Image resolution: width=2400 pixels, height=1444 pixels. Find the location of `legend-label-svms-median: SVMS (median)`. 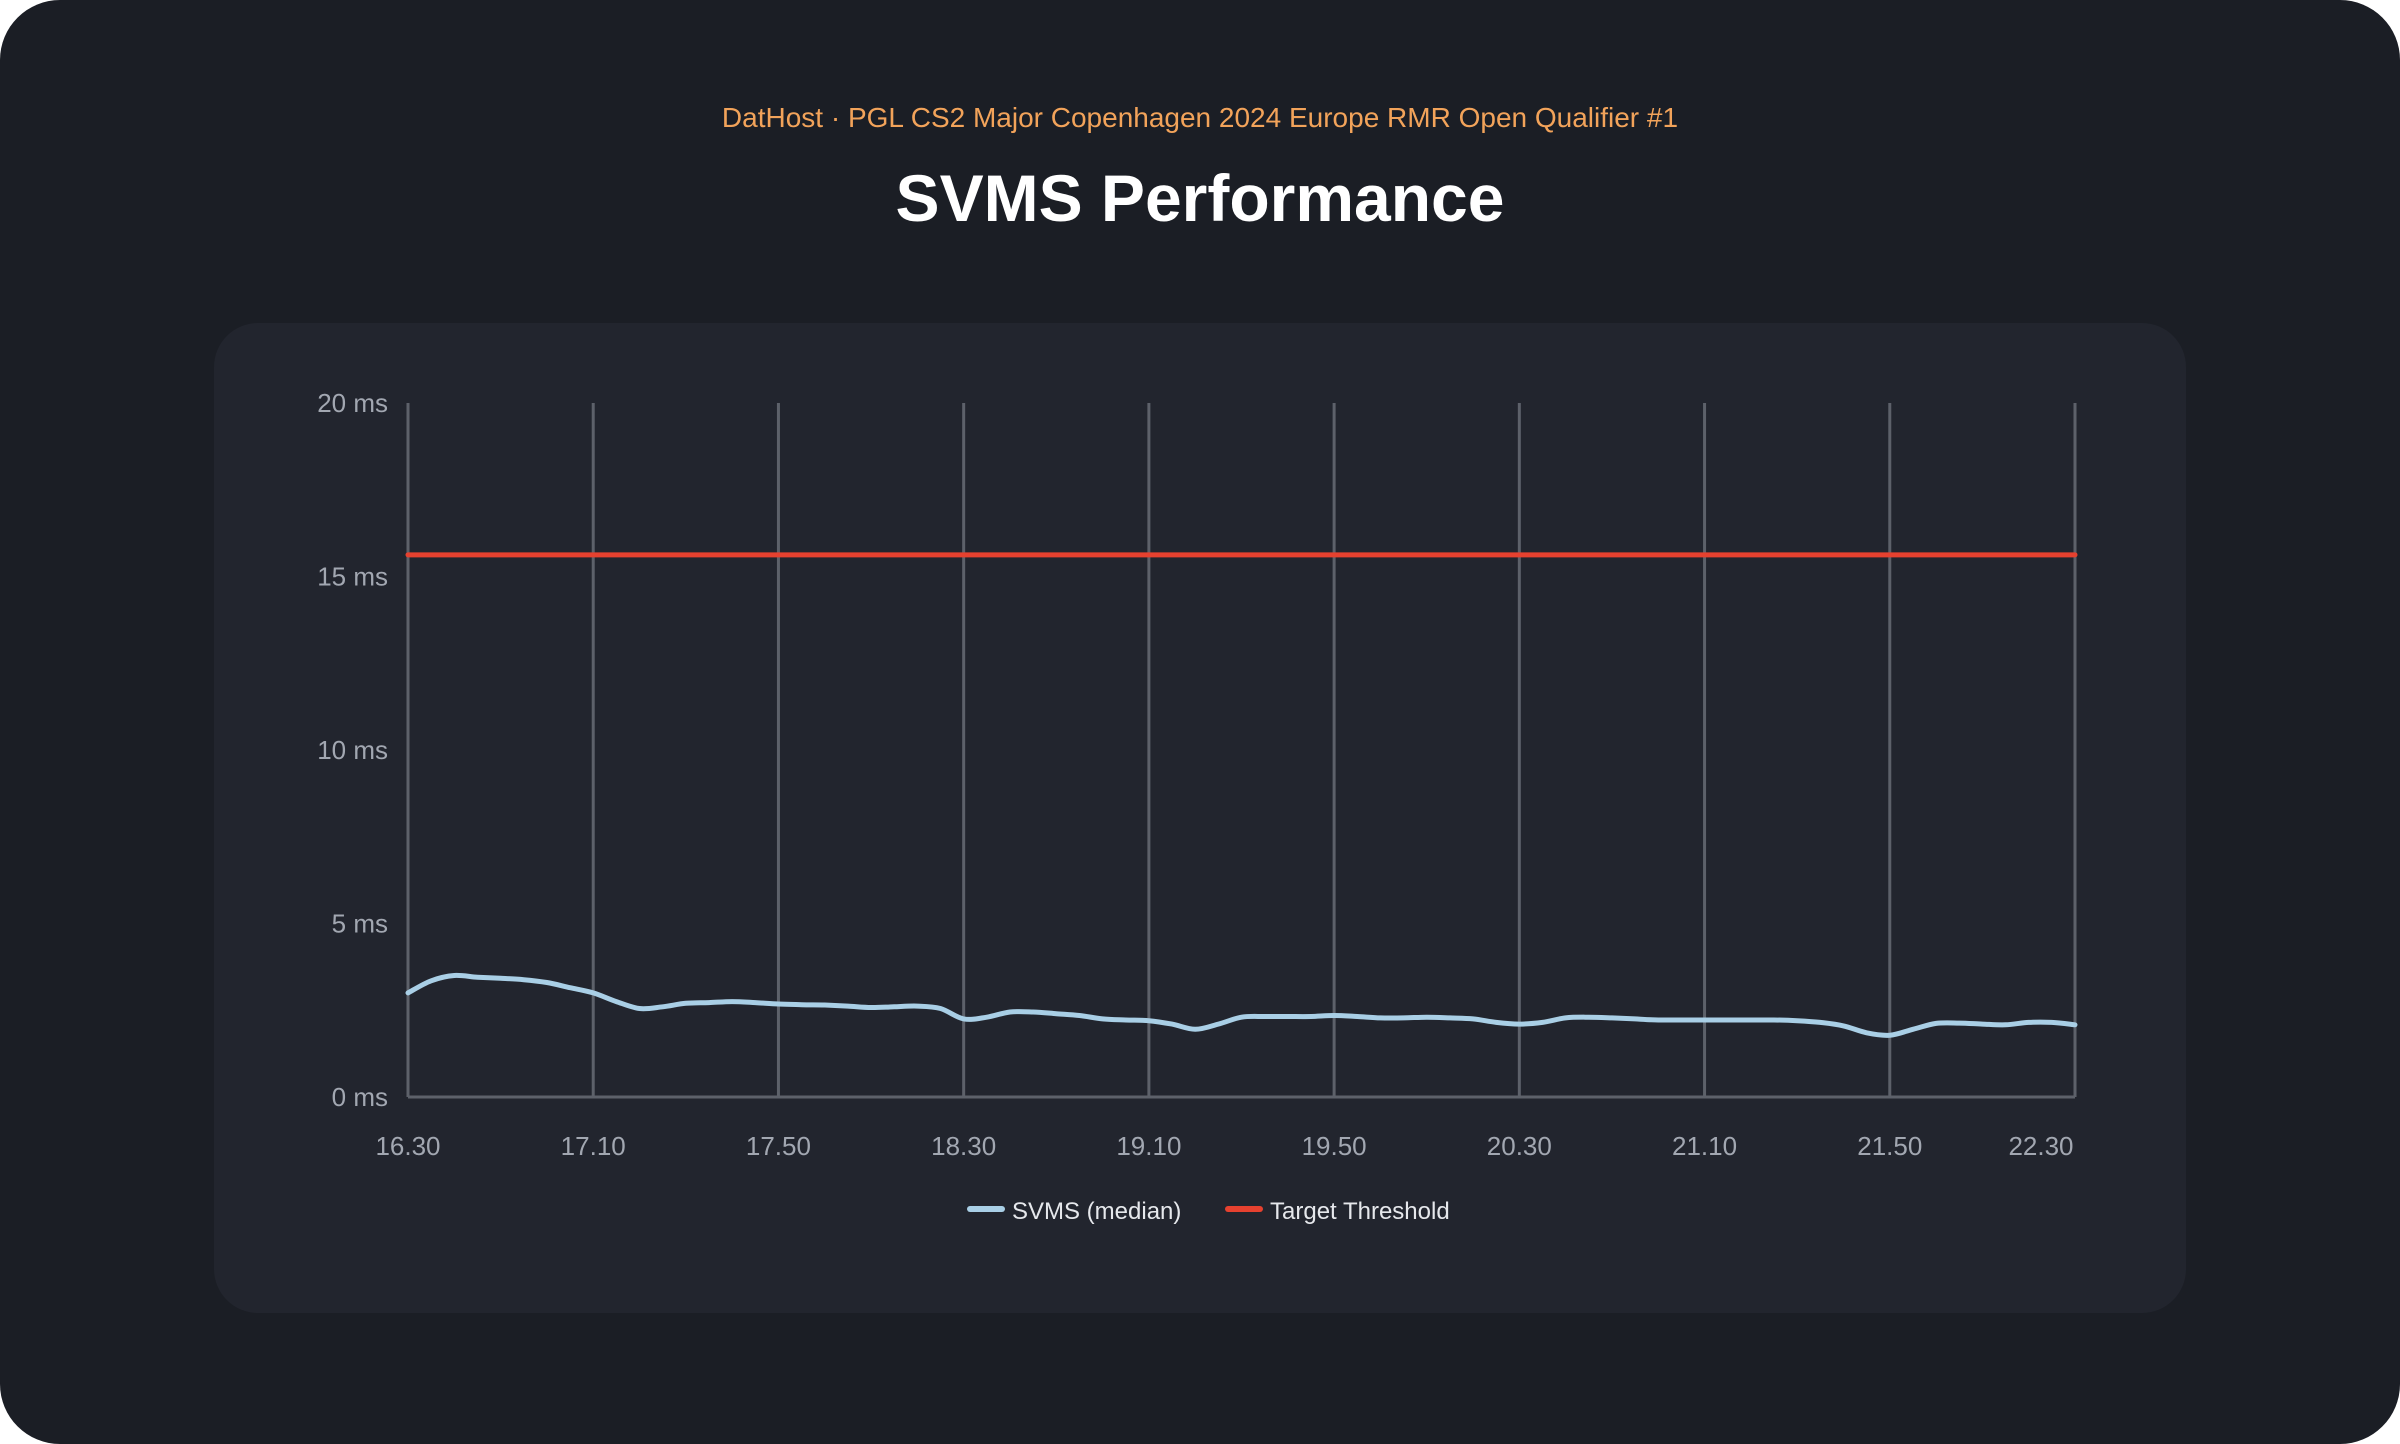

legend-label-svms-median: SVMS (median) is located at coordinates (1096, 1211).